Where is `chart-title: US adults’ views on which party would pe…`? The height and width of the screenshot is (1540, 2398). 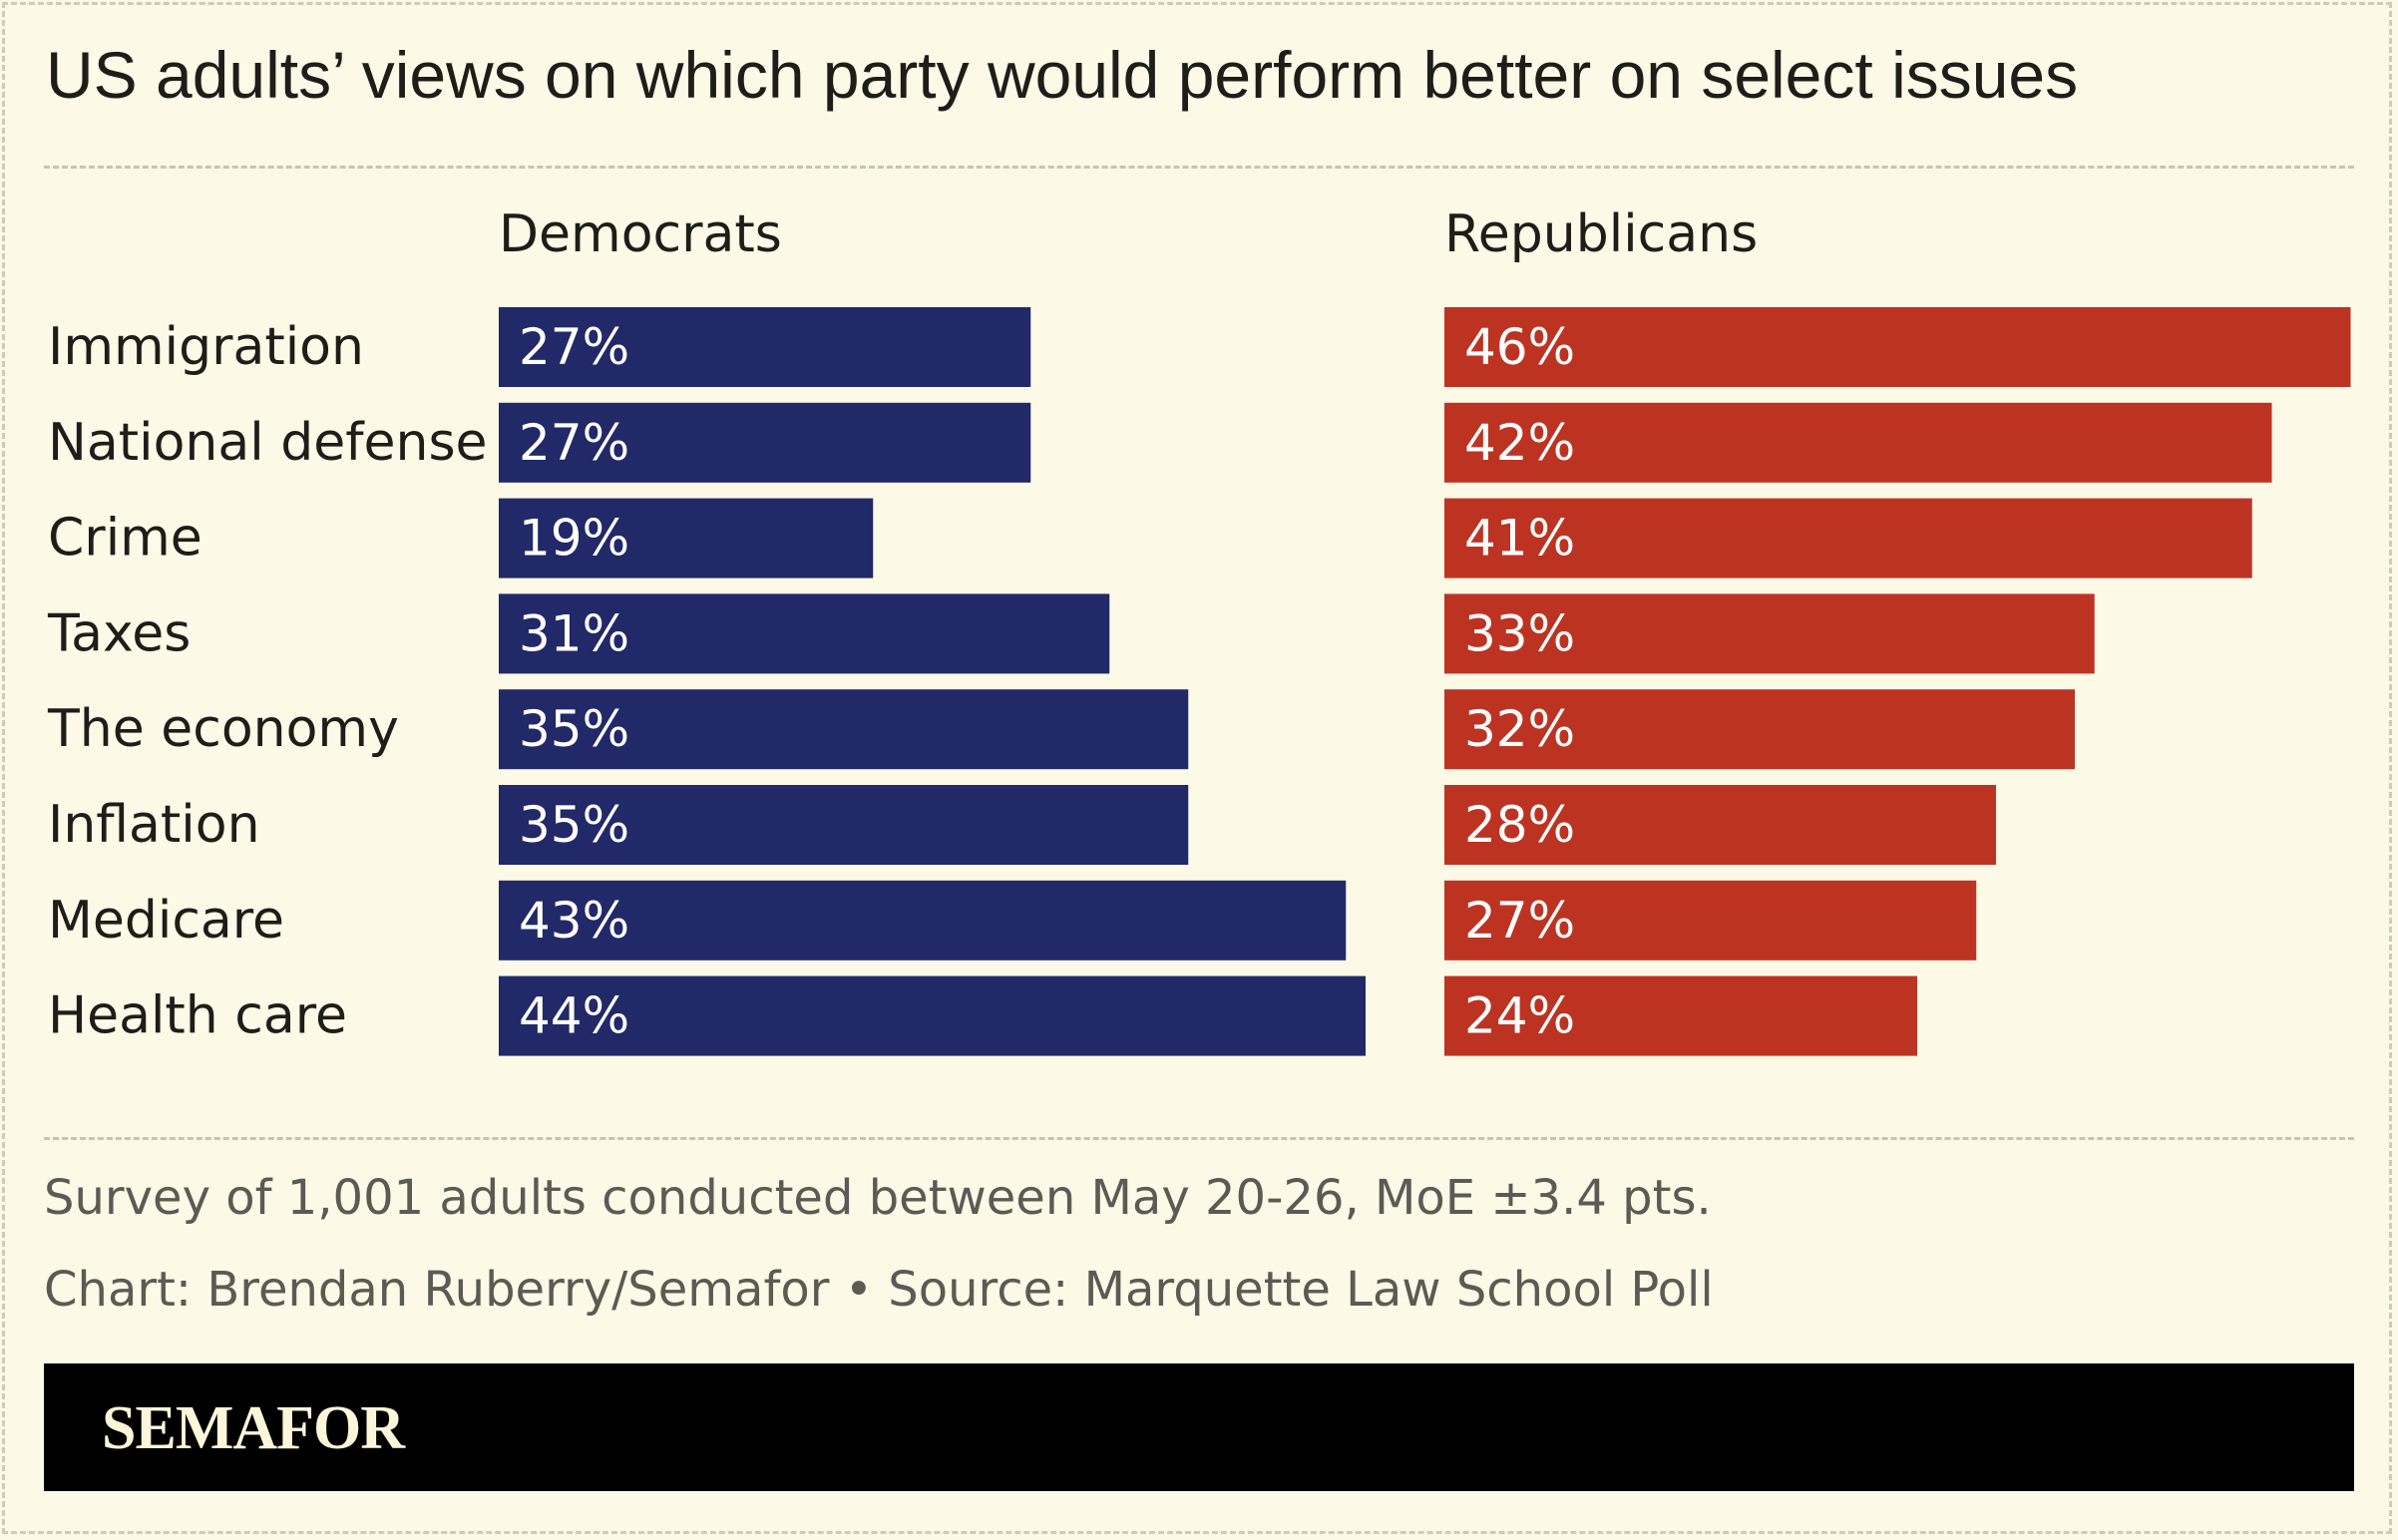 chart-title: US adults’ views on which party would pe… is located at coordinates (1062, 75).